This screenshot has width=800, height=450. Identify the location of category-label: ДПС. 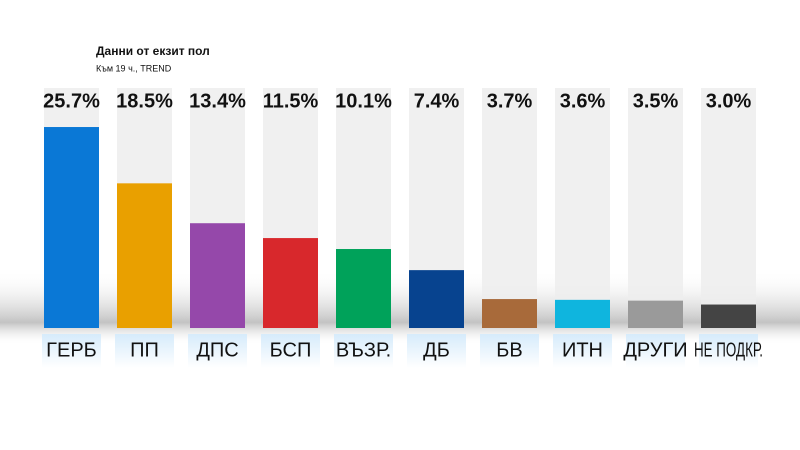
(217, 350).